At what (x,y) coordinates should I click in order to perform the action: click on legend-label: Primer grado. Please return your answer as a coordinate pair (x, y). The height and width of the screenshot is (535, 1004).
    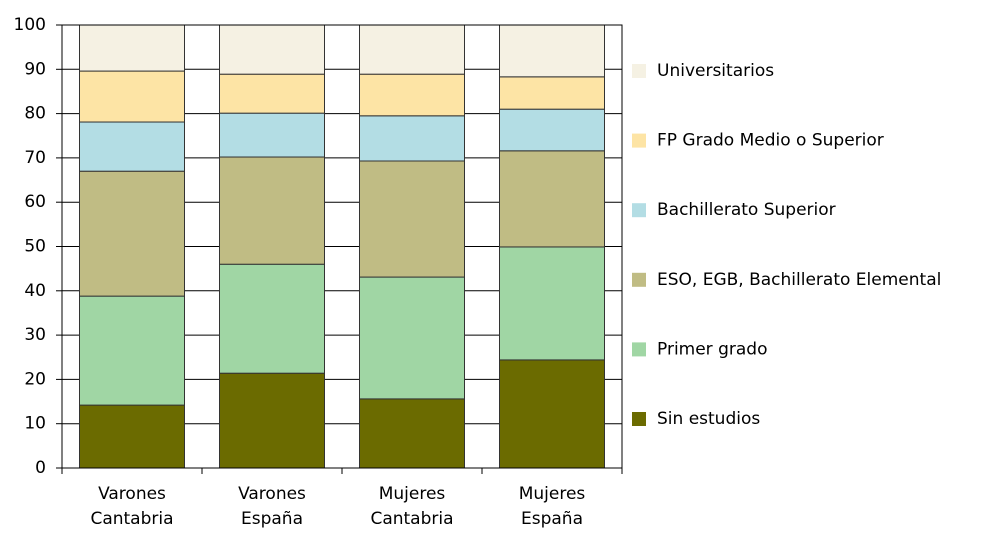
    Looking at the image, I should click on (712, 349).